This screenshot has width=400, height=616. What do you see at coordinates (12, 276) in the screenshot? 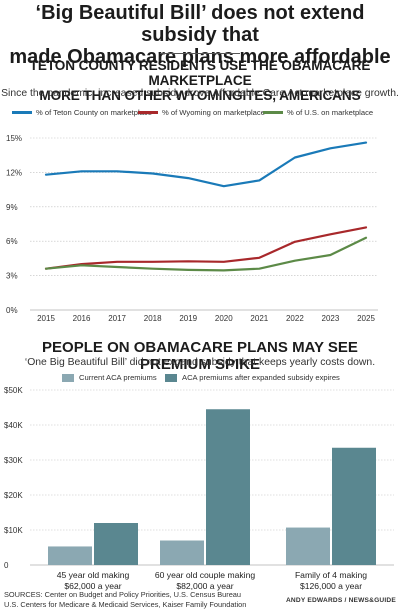
I see `y-tick-label: 3%` at bounding box center [12, 276].